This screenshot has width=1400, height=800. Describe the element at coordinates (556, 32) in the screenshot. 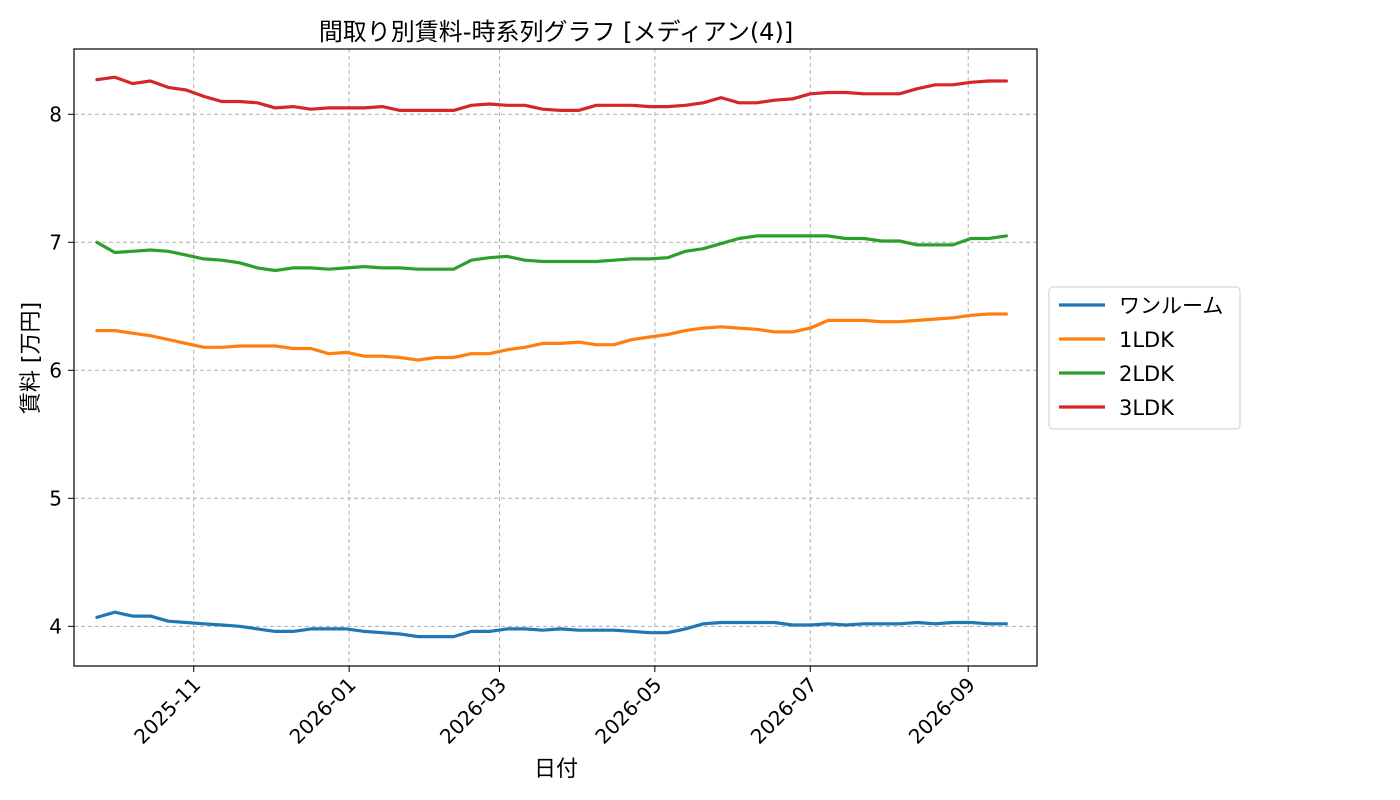

I see `chart-title: 間取り別賃料-時系列グラフ [メディアン(4)]` at that location.